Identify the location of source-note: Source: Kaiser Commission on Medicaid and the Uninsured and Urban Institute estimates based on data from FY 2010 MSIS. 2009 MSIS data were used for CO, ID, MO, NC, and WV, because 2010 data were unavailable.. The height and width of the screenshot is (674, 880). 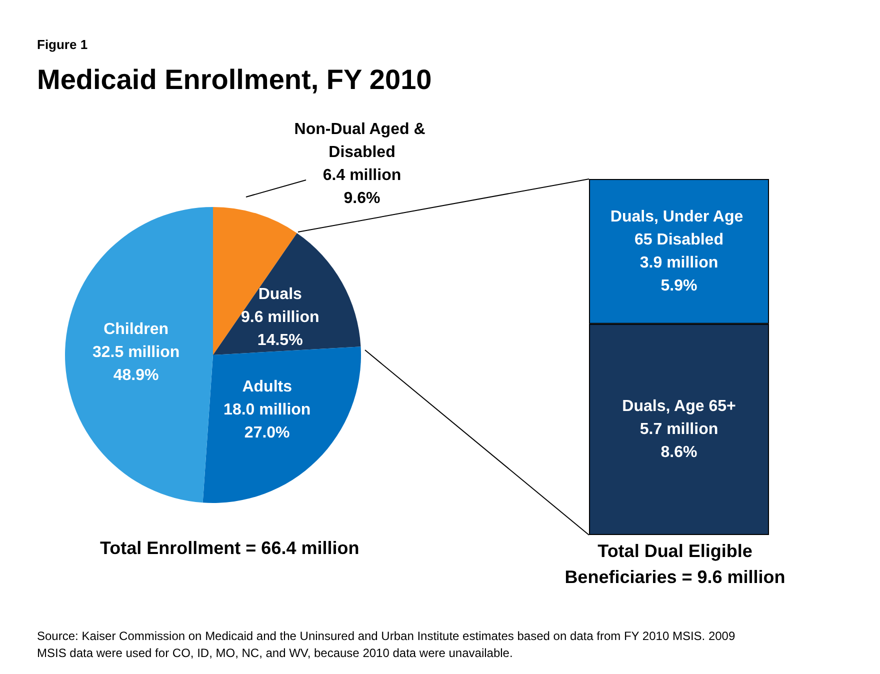
(386, 645).